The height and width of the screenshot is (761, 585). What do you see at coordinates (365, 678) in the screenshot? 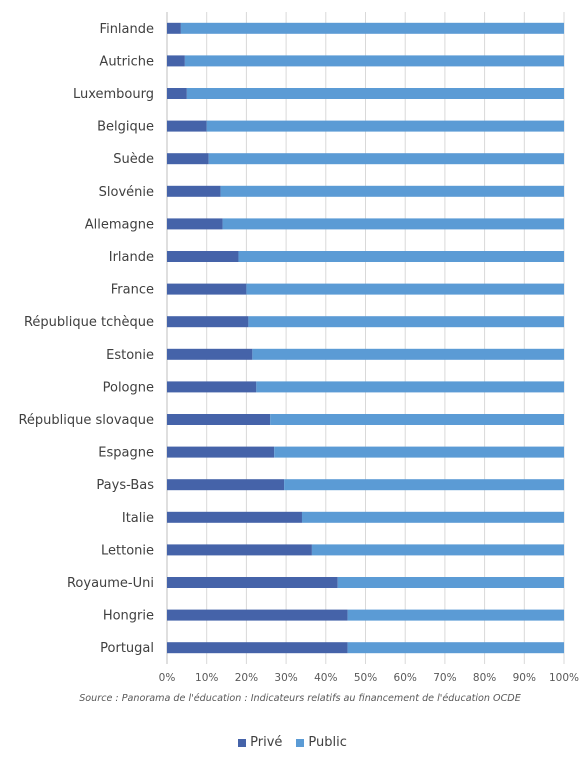
I see `x-tick-label: 50%` at bounding box center [365, 678].